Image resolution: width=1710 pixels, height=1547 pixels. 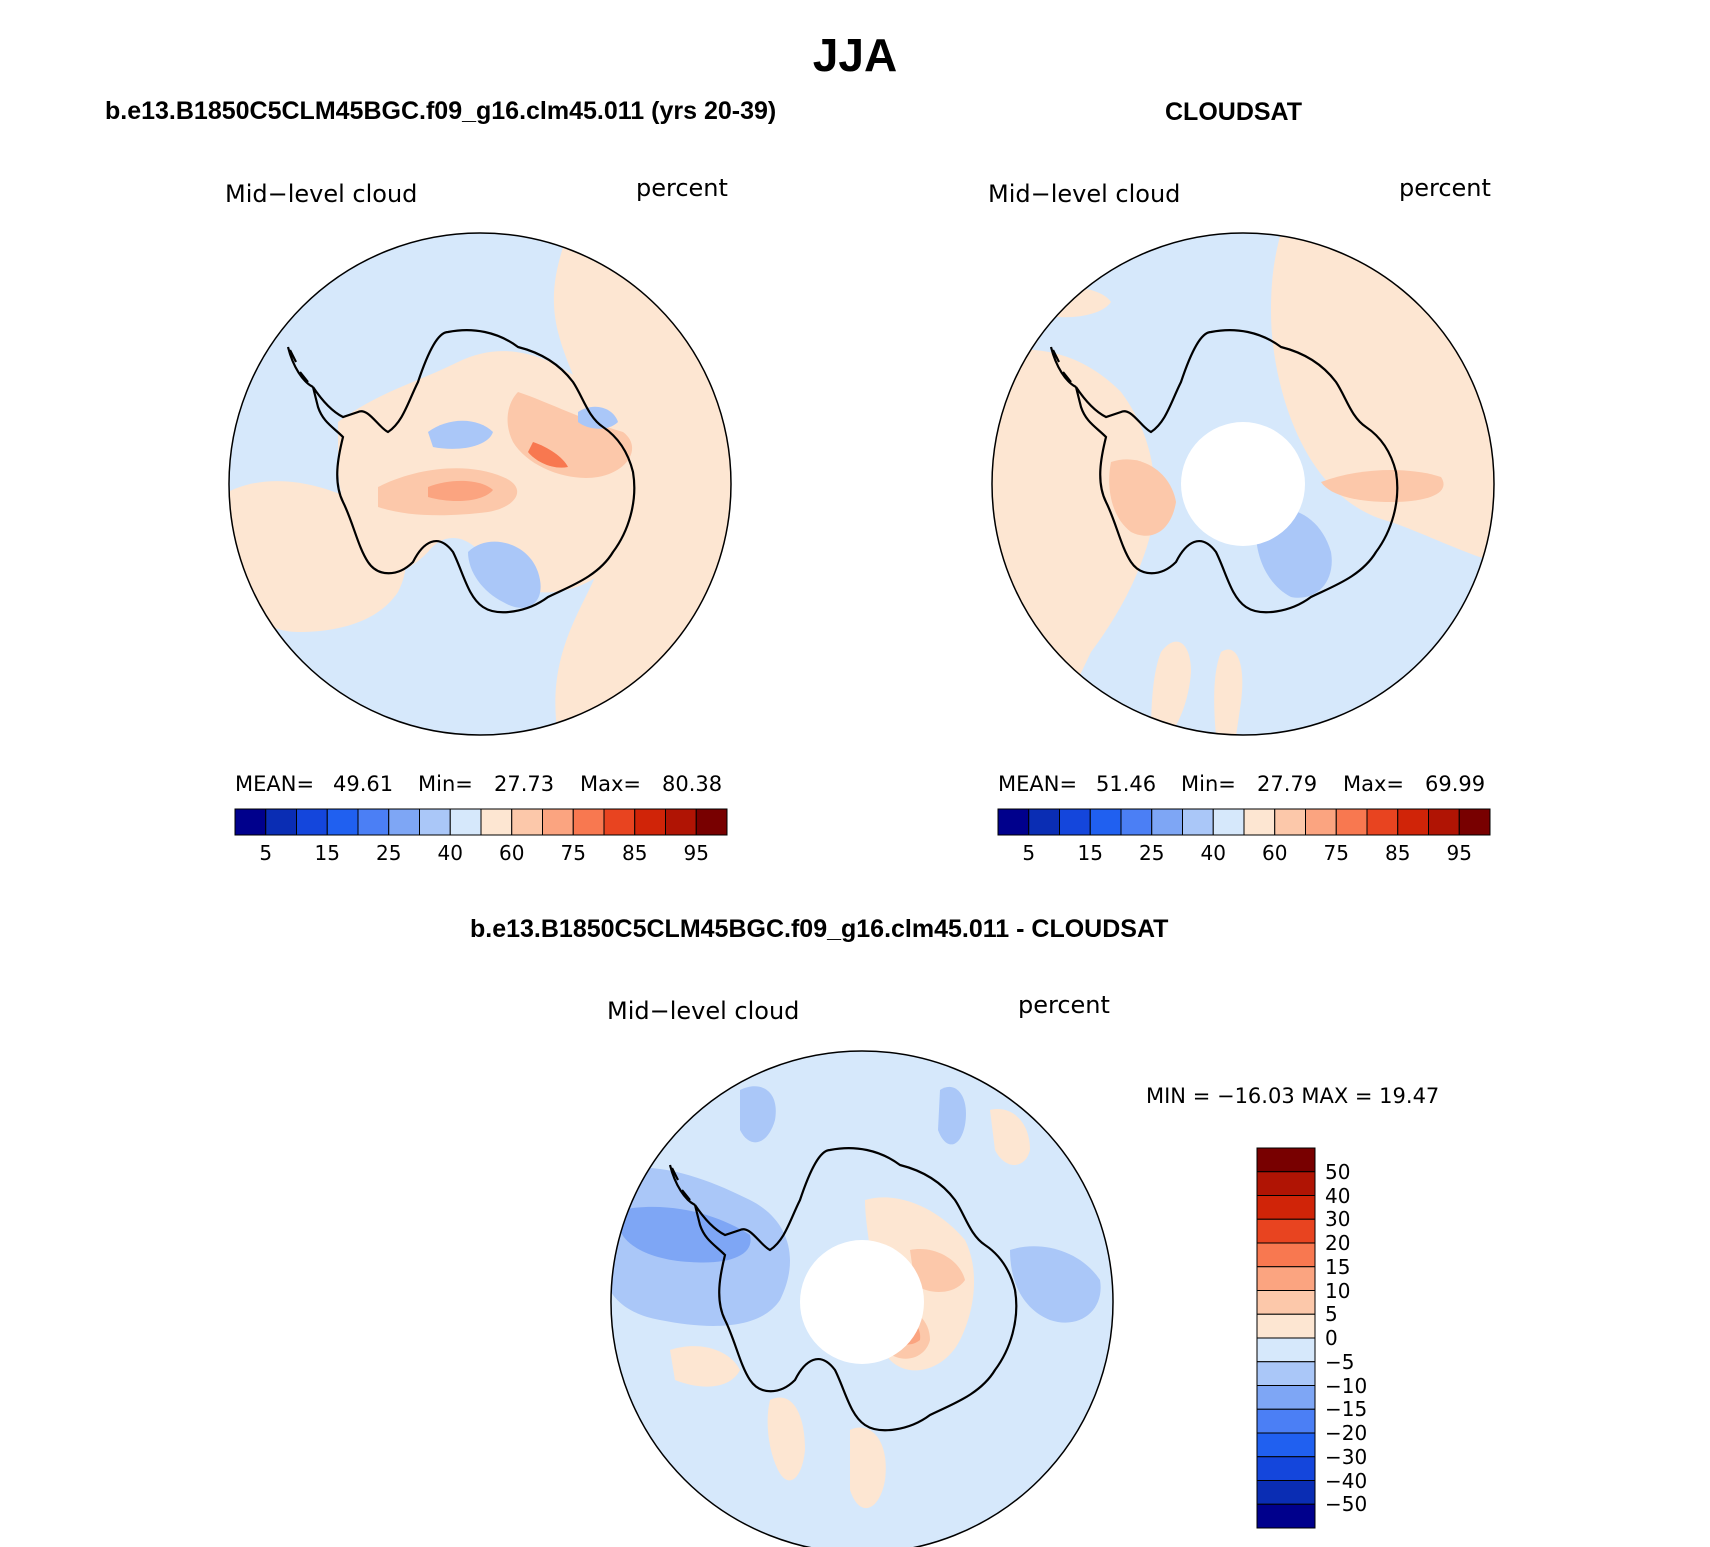 I want to click on polar-map-diff, so click(x=862, y=1298).